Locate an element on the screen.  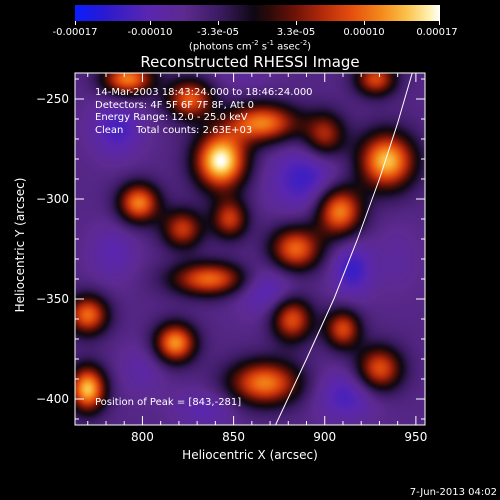
colorbar-gradient is located at coordinates (257, 13).